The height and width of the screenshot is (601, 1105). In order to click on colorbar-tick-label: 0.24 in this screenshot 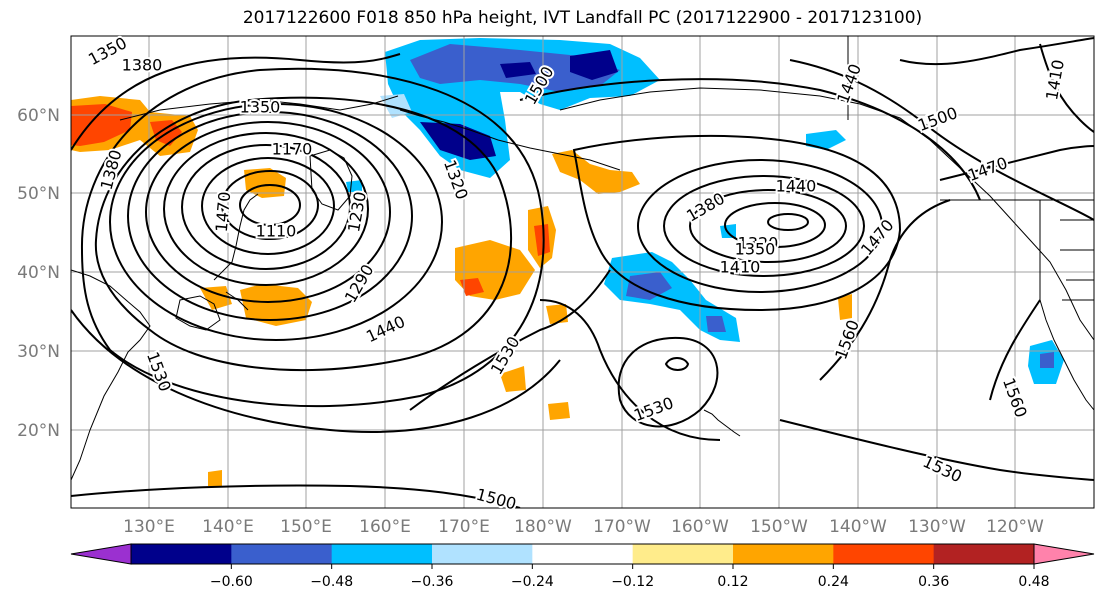, I will do `click(833, 582)`.